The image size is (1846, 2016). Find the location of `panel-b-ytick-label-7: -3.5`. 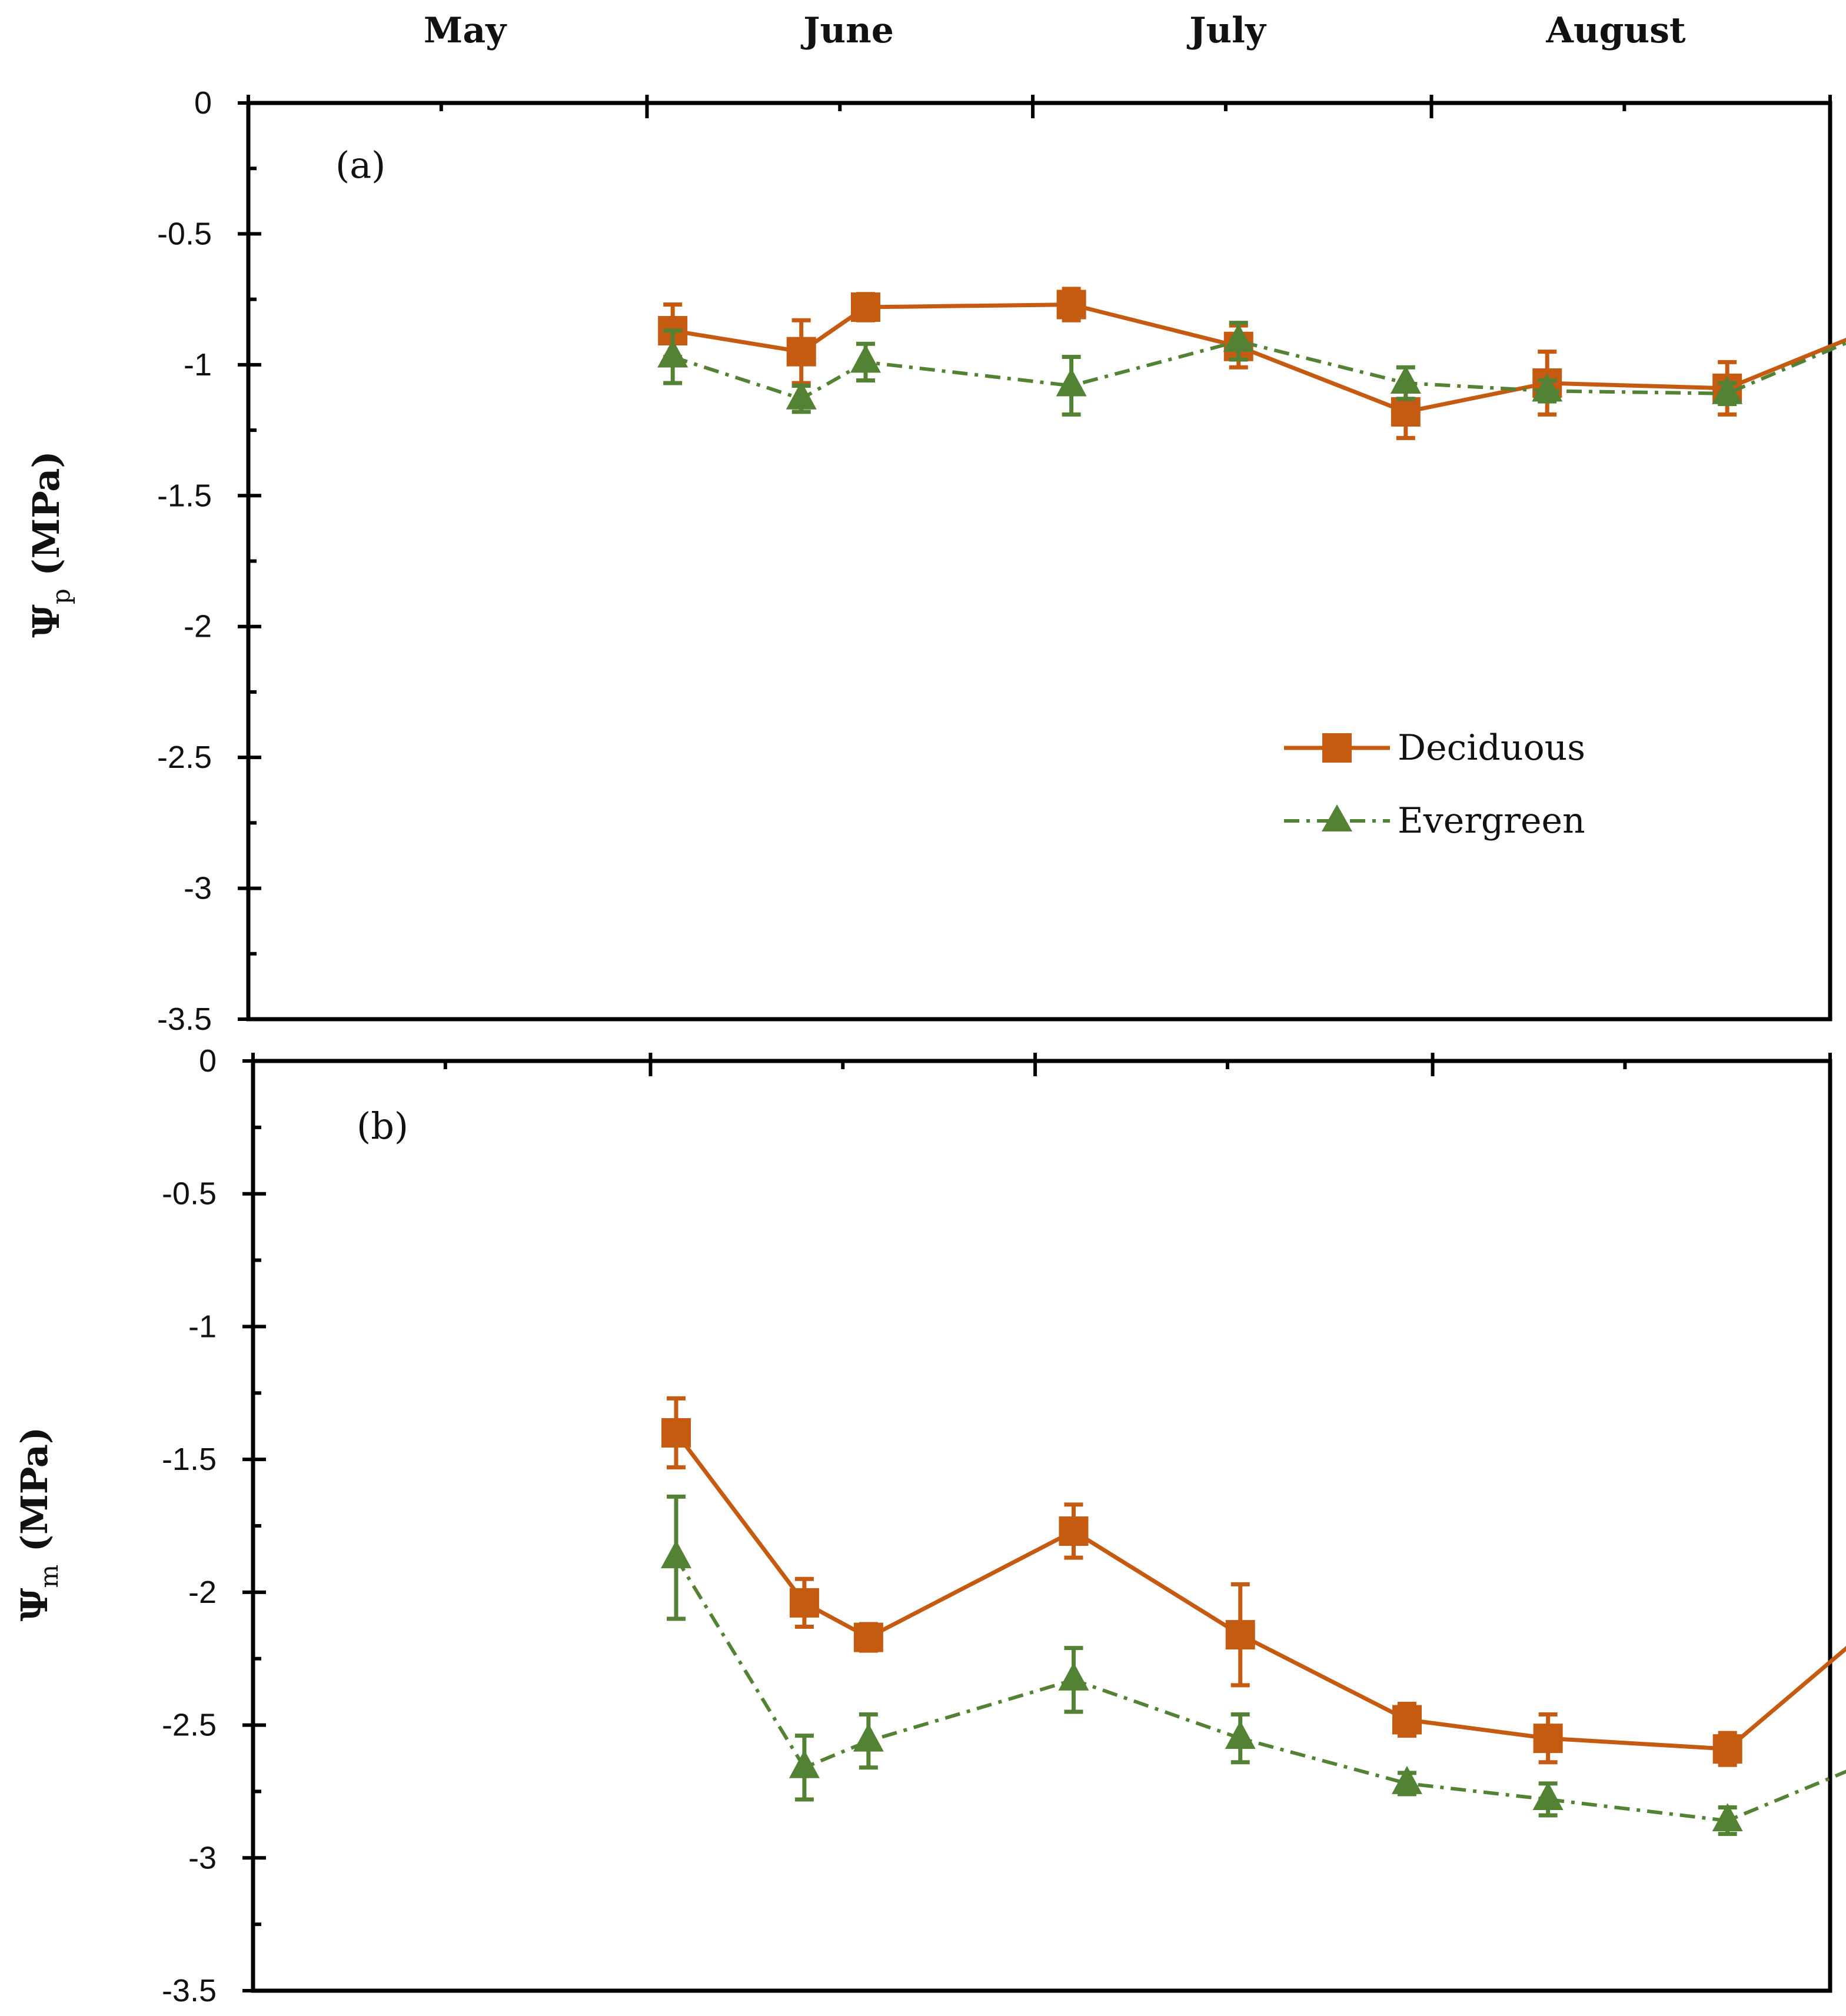

panel-b-ytick-label-7: -3.5 is located at coordinates (189, 1990).